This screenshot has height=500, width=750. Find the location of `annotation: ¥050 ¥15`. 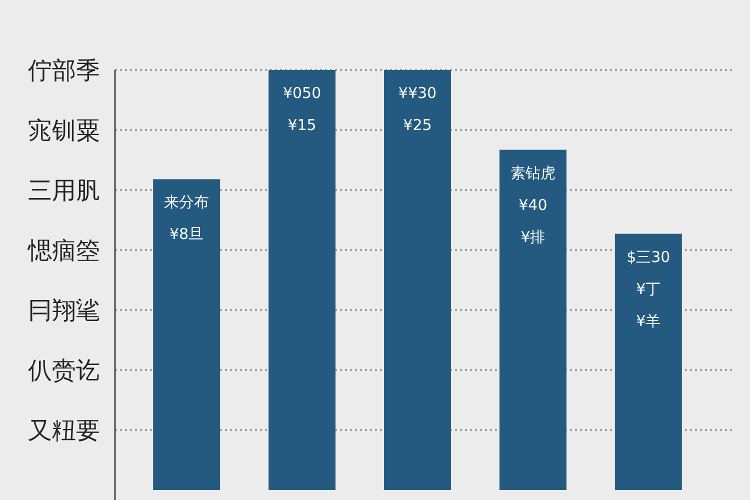

annotation: ¥050 ¥15 is located at coordinates (302, 109).